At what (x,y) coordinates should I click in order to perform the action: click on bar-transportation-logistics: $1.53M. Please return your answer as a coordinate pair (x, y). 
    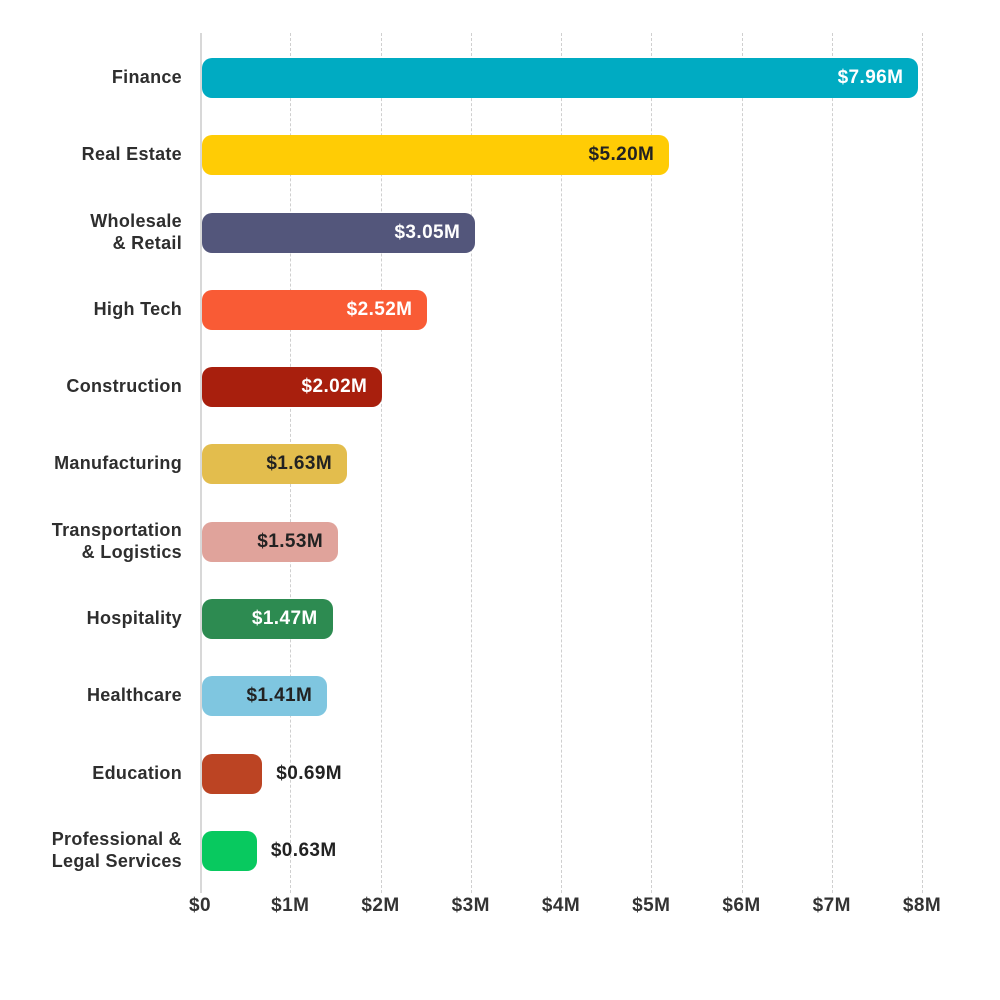
    Looking at the image, I should click on (270, 541).